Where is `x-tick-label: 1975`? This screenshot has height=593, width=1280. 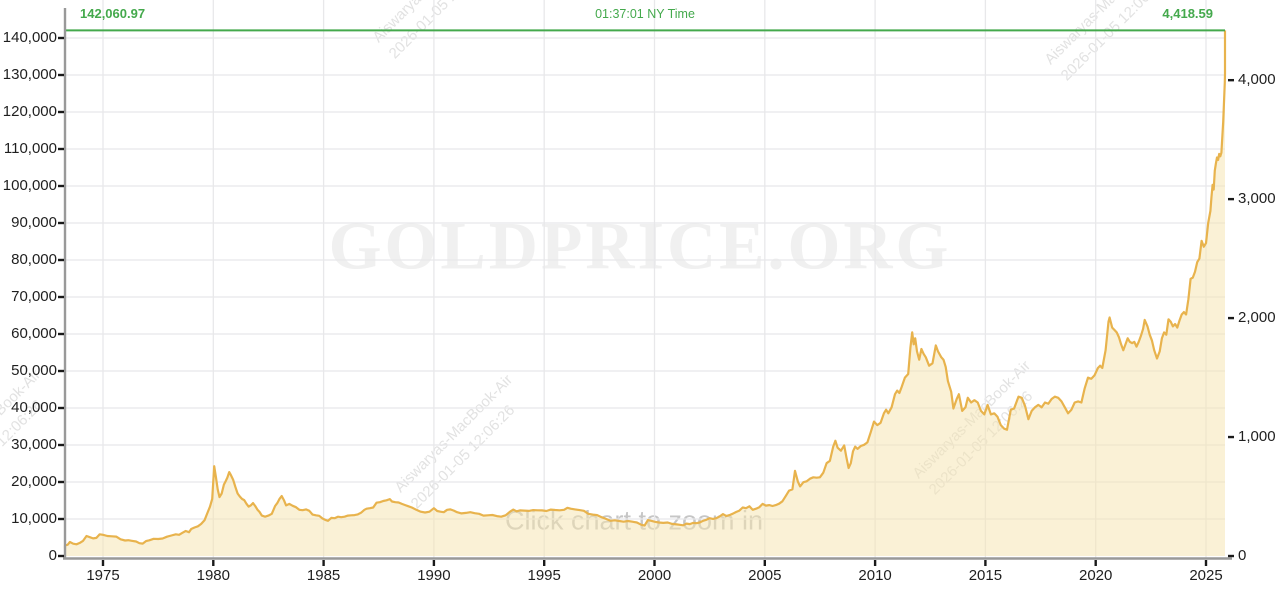 x-tick-label: 1975 is located at coordinates (103, 575).